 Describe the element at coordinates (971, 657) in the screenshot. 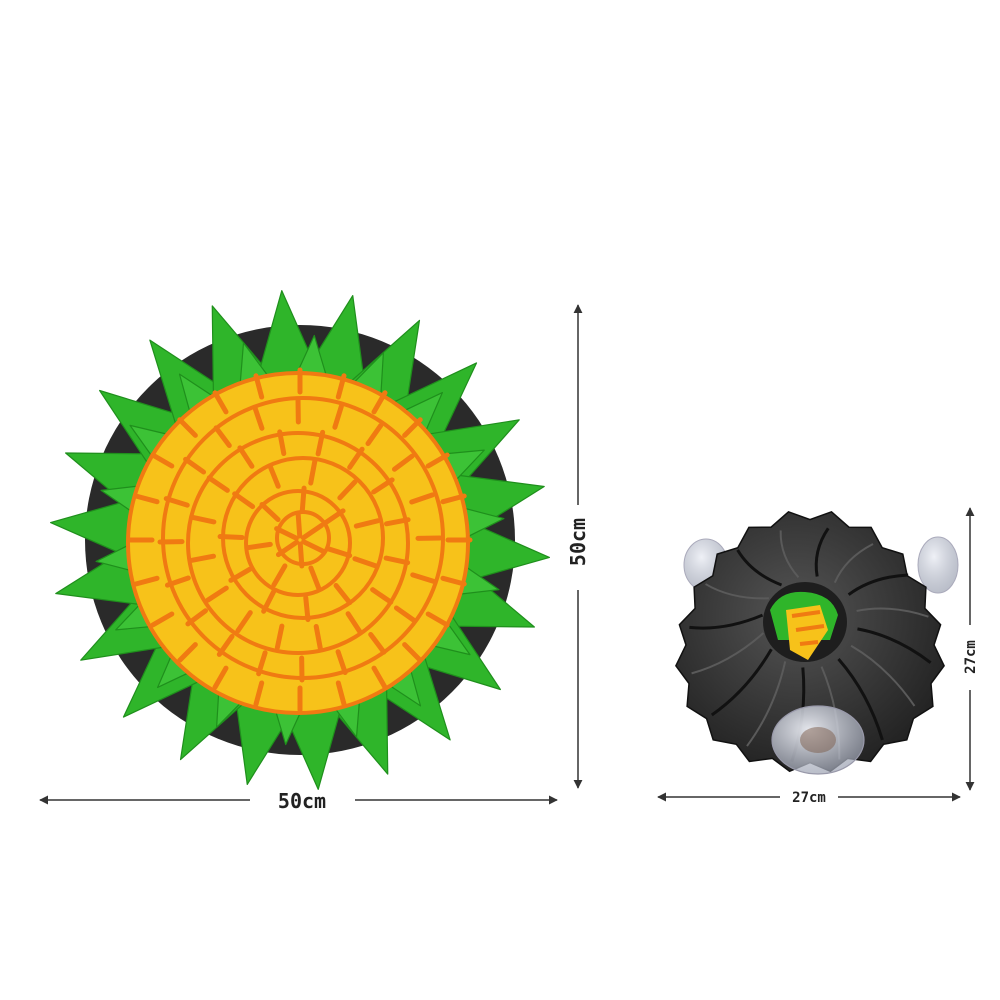

I see `closed-bag-height-label: 27cm` at that location.